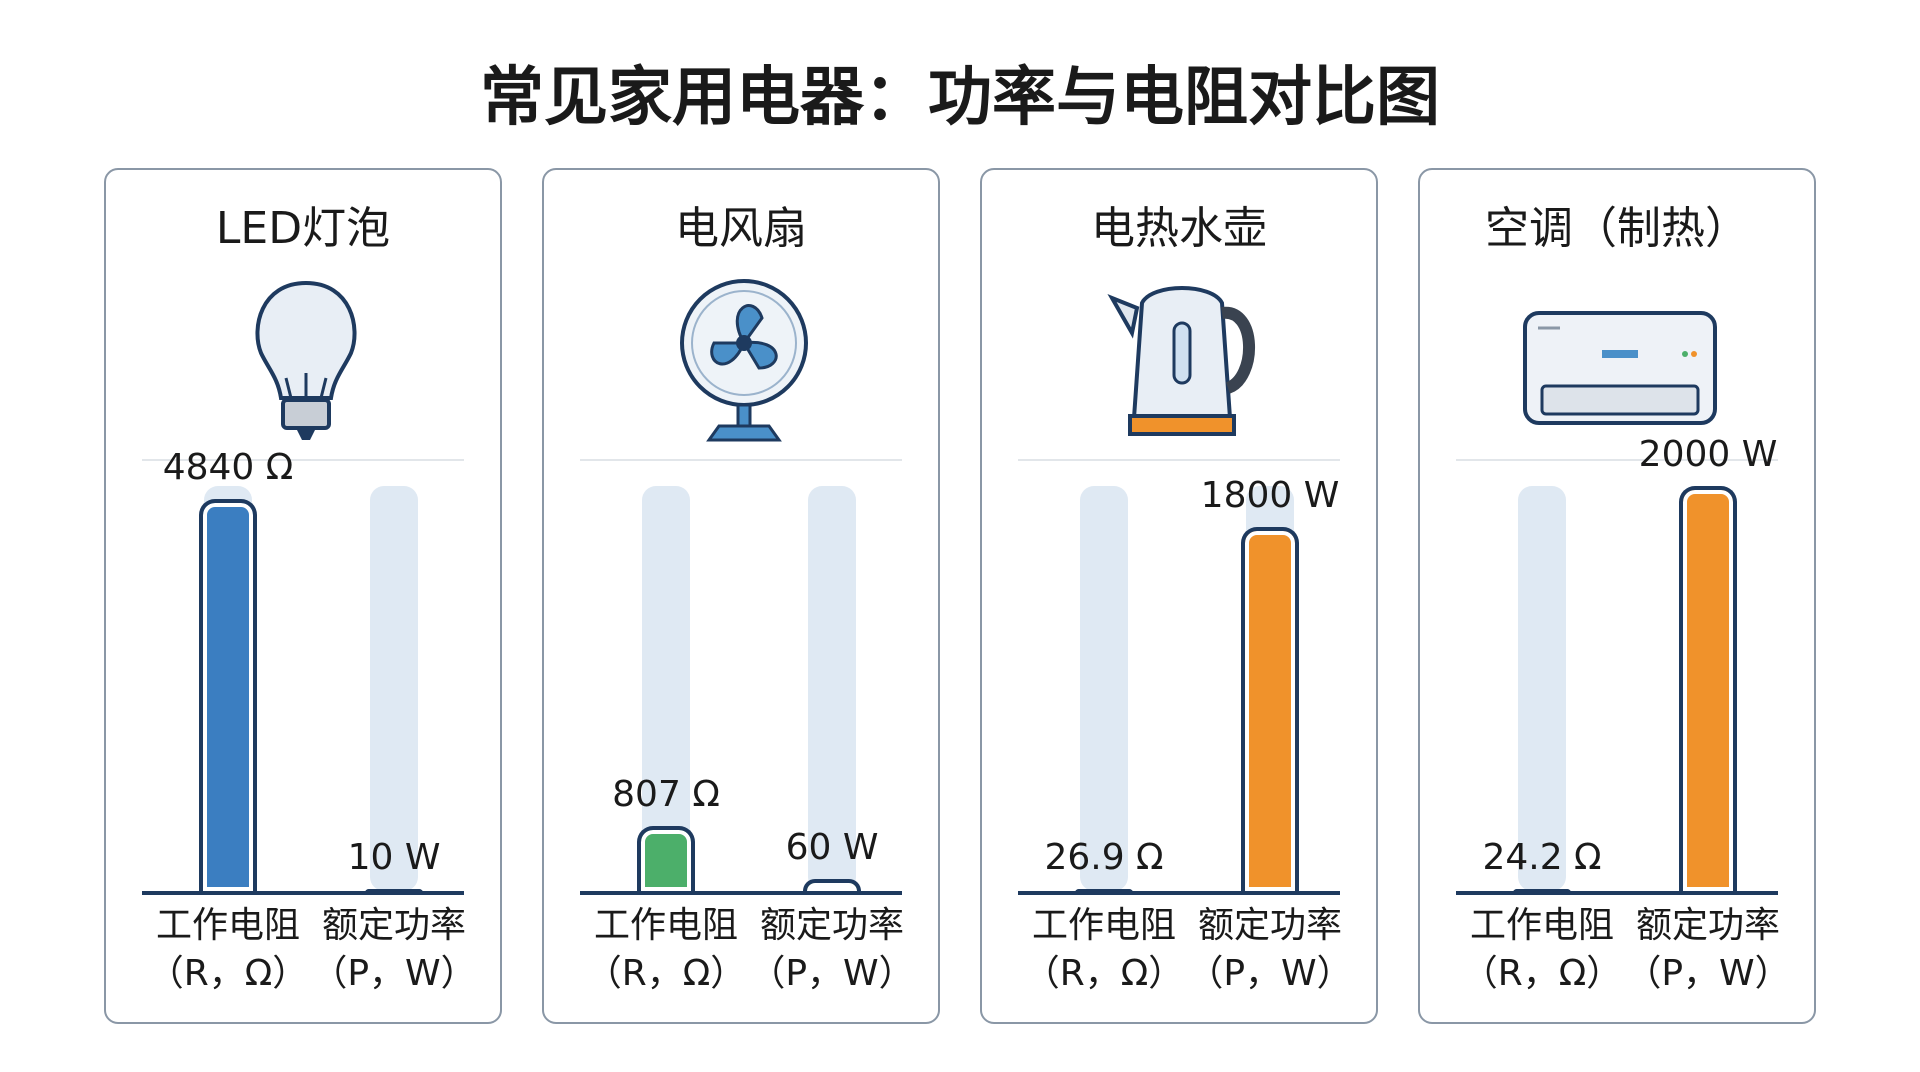 Image resolution: width=1920 pixels, height=1072 pixels. What do you see at coordinates (1620, 368) in the screenshot?
I see `ac-icon` at bounding box center [1620, 368].